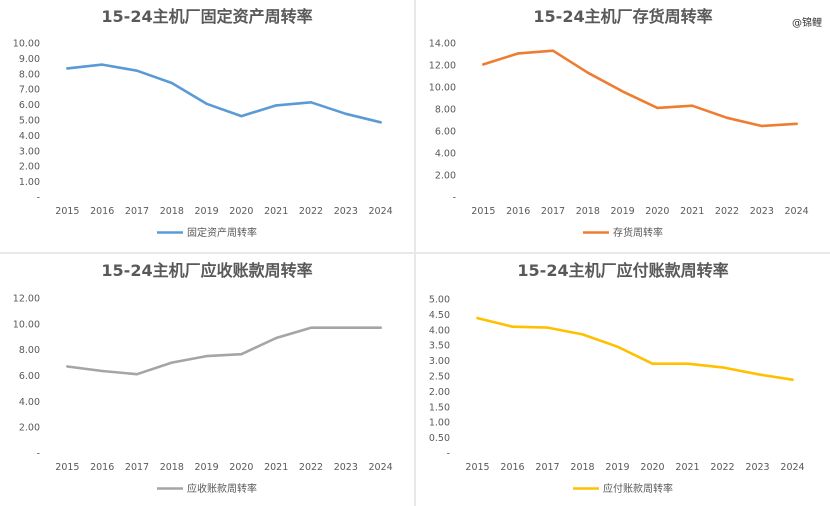  What do you see at coordinates (439, 438) in the screenshot?
I see `y-tick-label: 0.50` at bounding box center [439, 438].